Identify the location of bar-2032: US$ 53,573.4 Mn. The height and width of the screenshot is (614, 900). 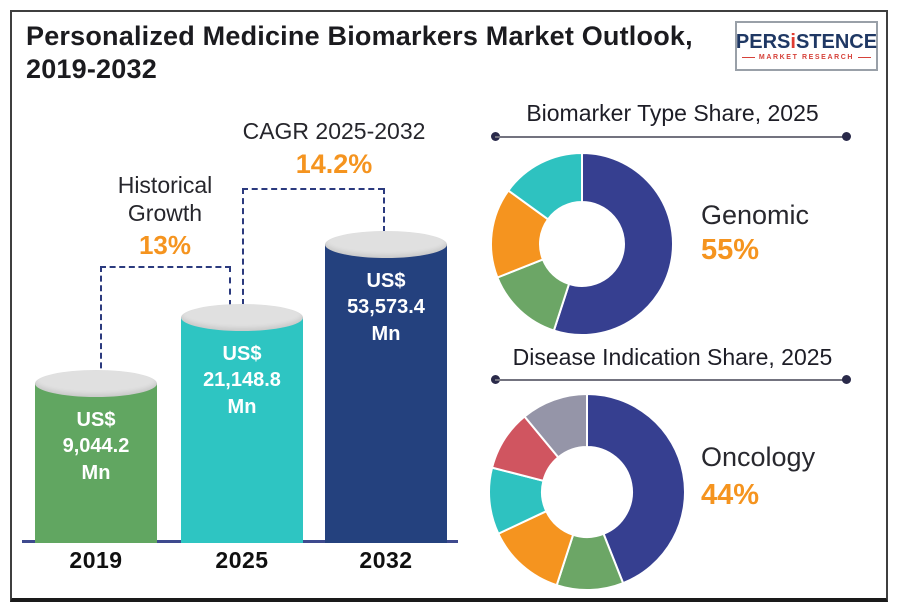
(386, 387).